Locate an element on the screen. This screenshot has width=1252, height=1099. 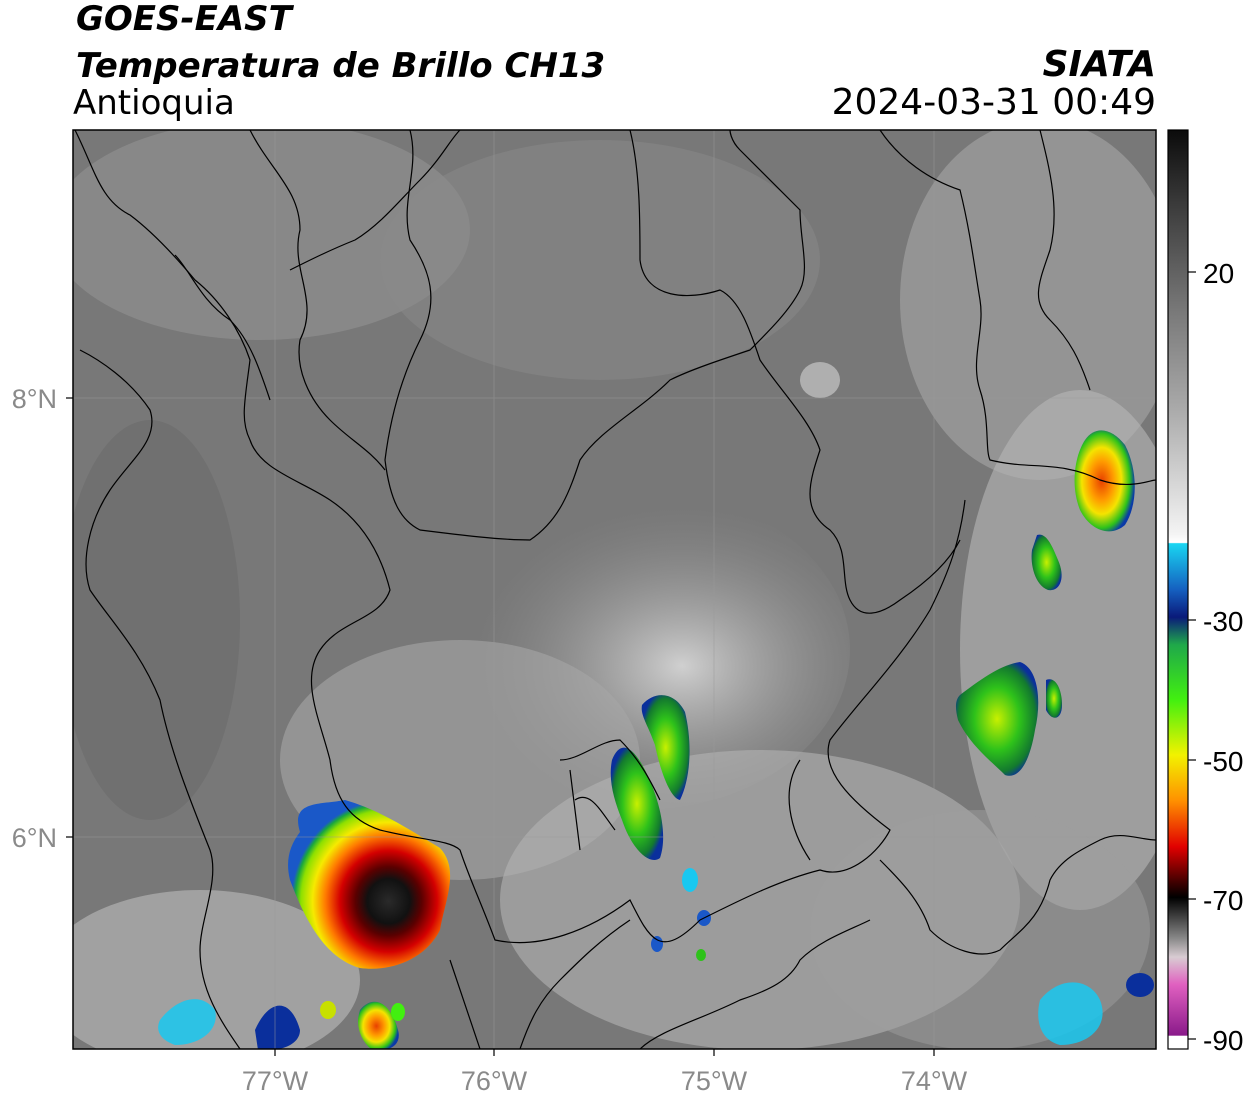
lat-label-8n: 8°N is located at coordinates (34, 399).